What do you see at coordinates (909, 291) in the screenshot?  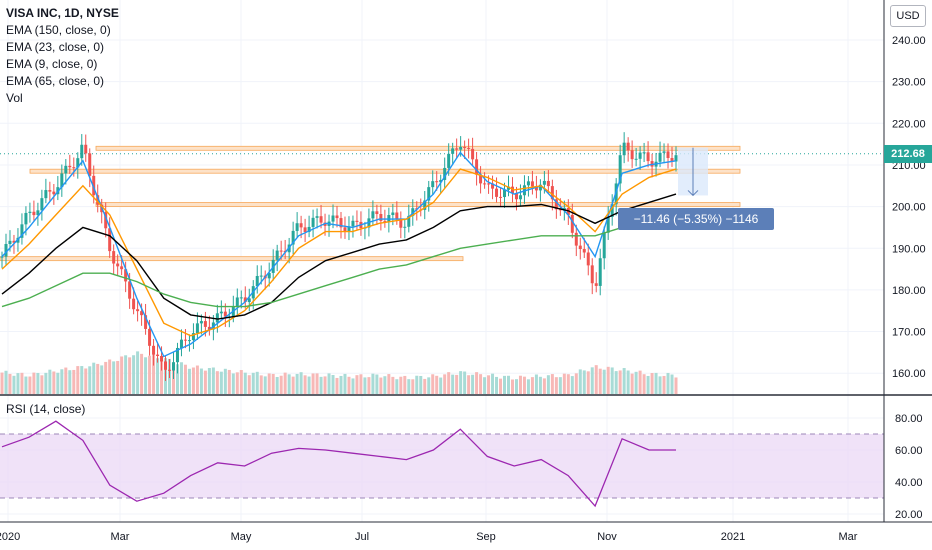 I see `price-tick-label: 180.00` at bounding box center [909, 291].